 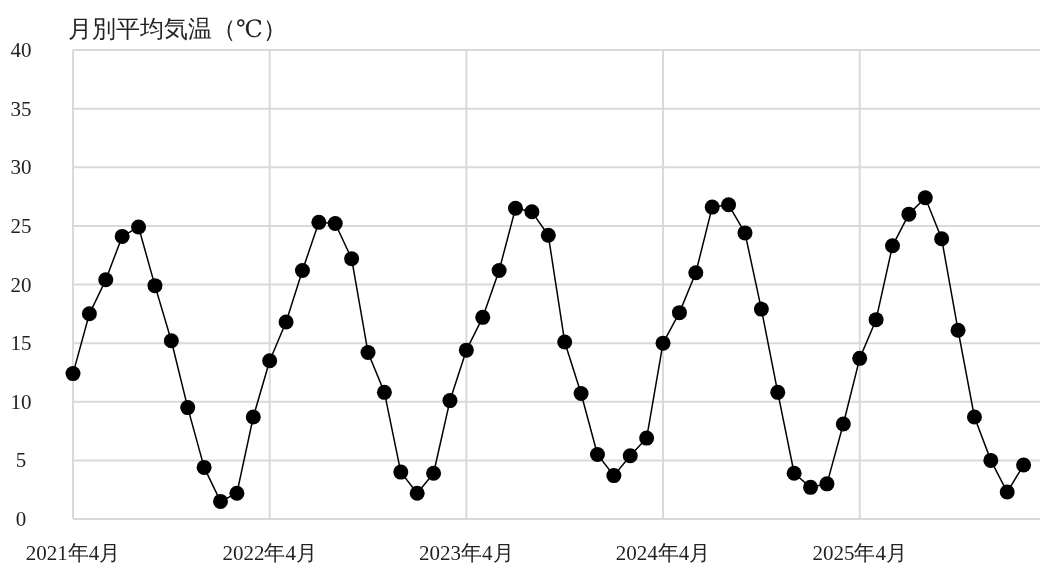 I want to click on y-tick-label: 40, so click(x=21, y=50).